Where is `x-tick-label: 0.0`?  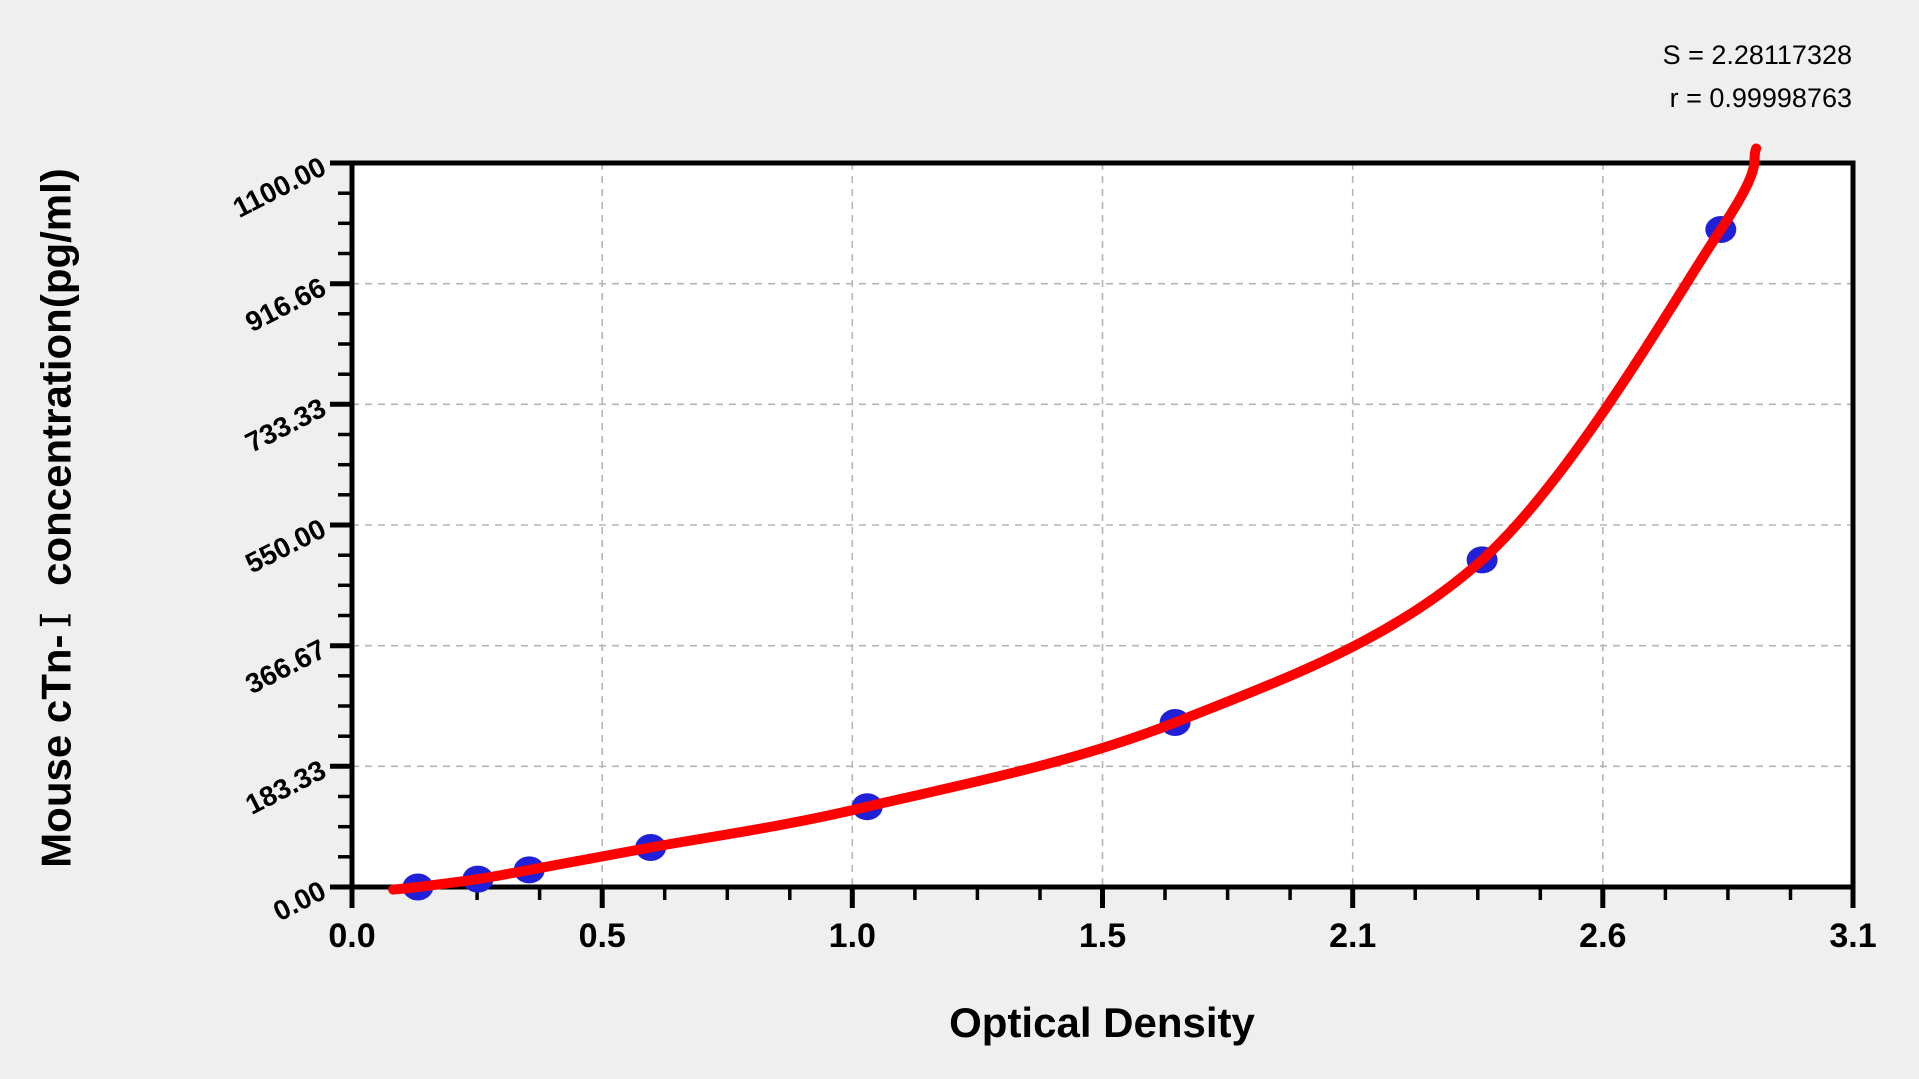 x-tick-label: 0.0 is located at coordinates (351, 936).